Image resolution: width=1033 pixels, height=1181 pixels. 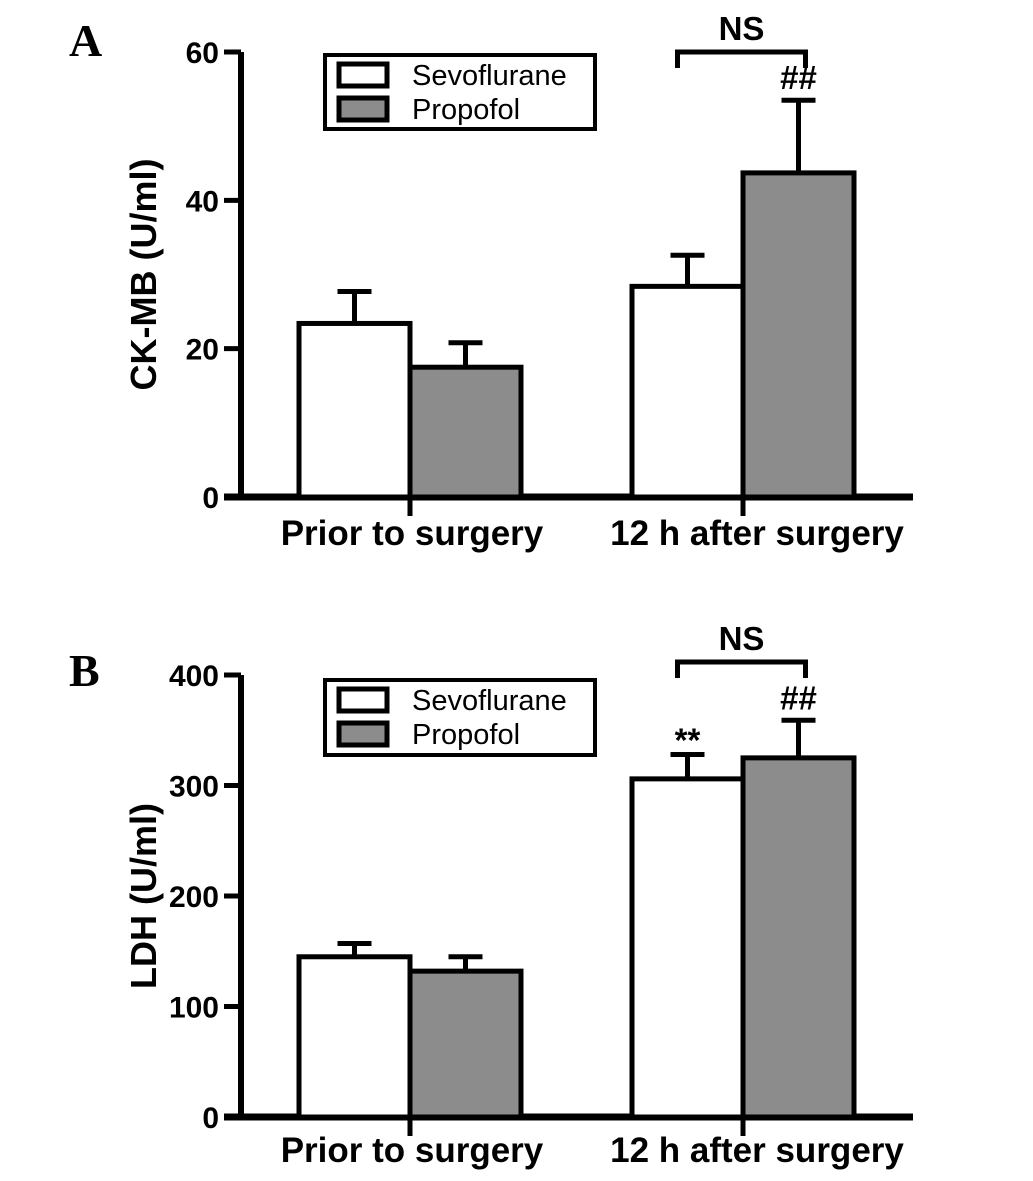 I want to click on panel-b-label: B, so click(x=84, y=670).